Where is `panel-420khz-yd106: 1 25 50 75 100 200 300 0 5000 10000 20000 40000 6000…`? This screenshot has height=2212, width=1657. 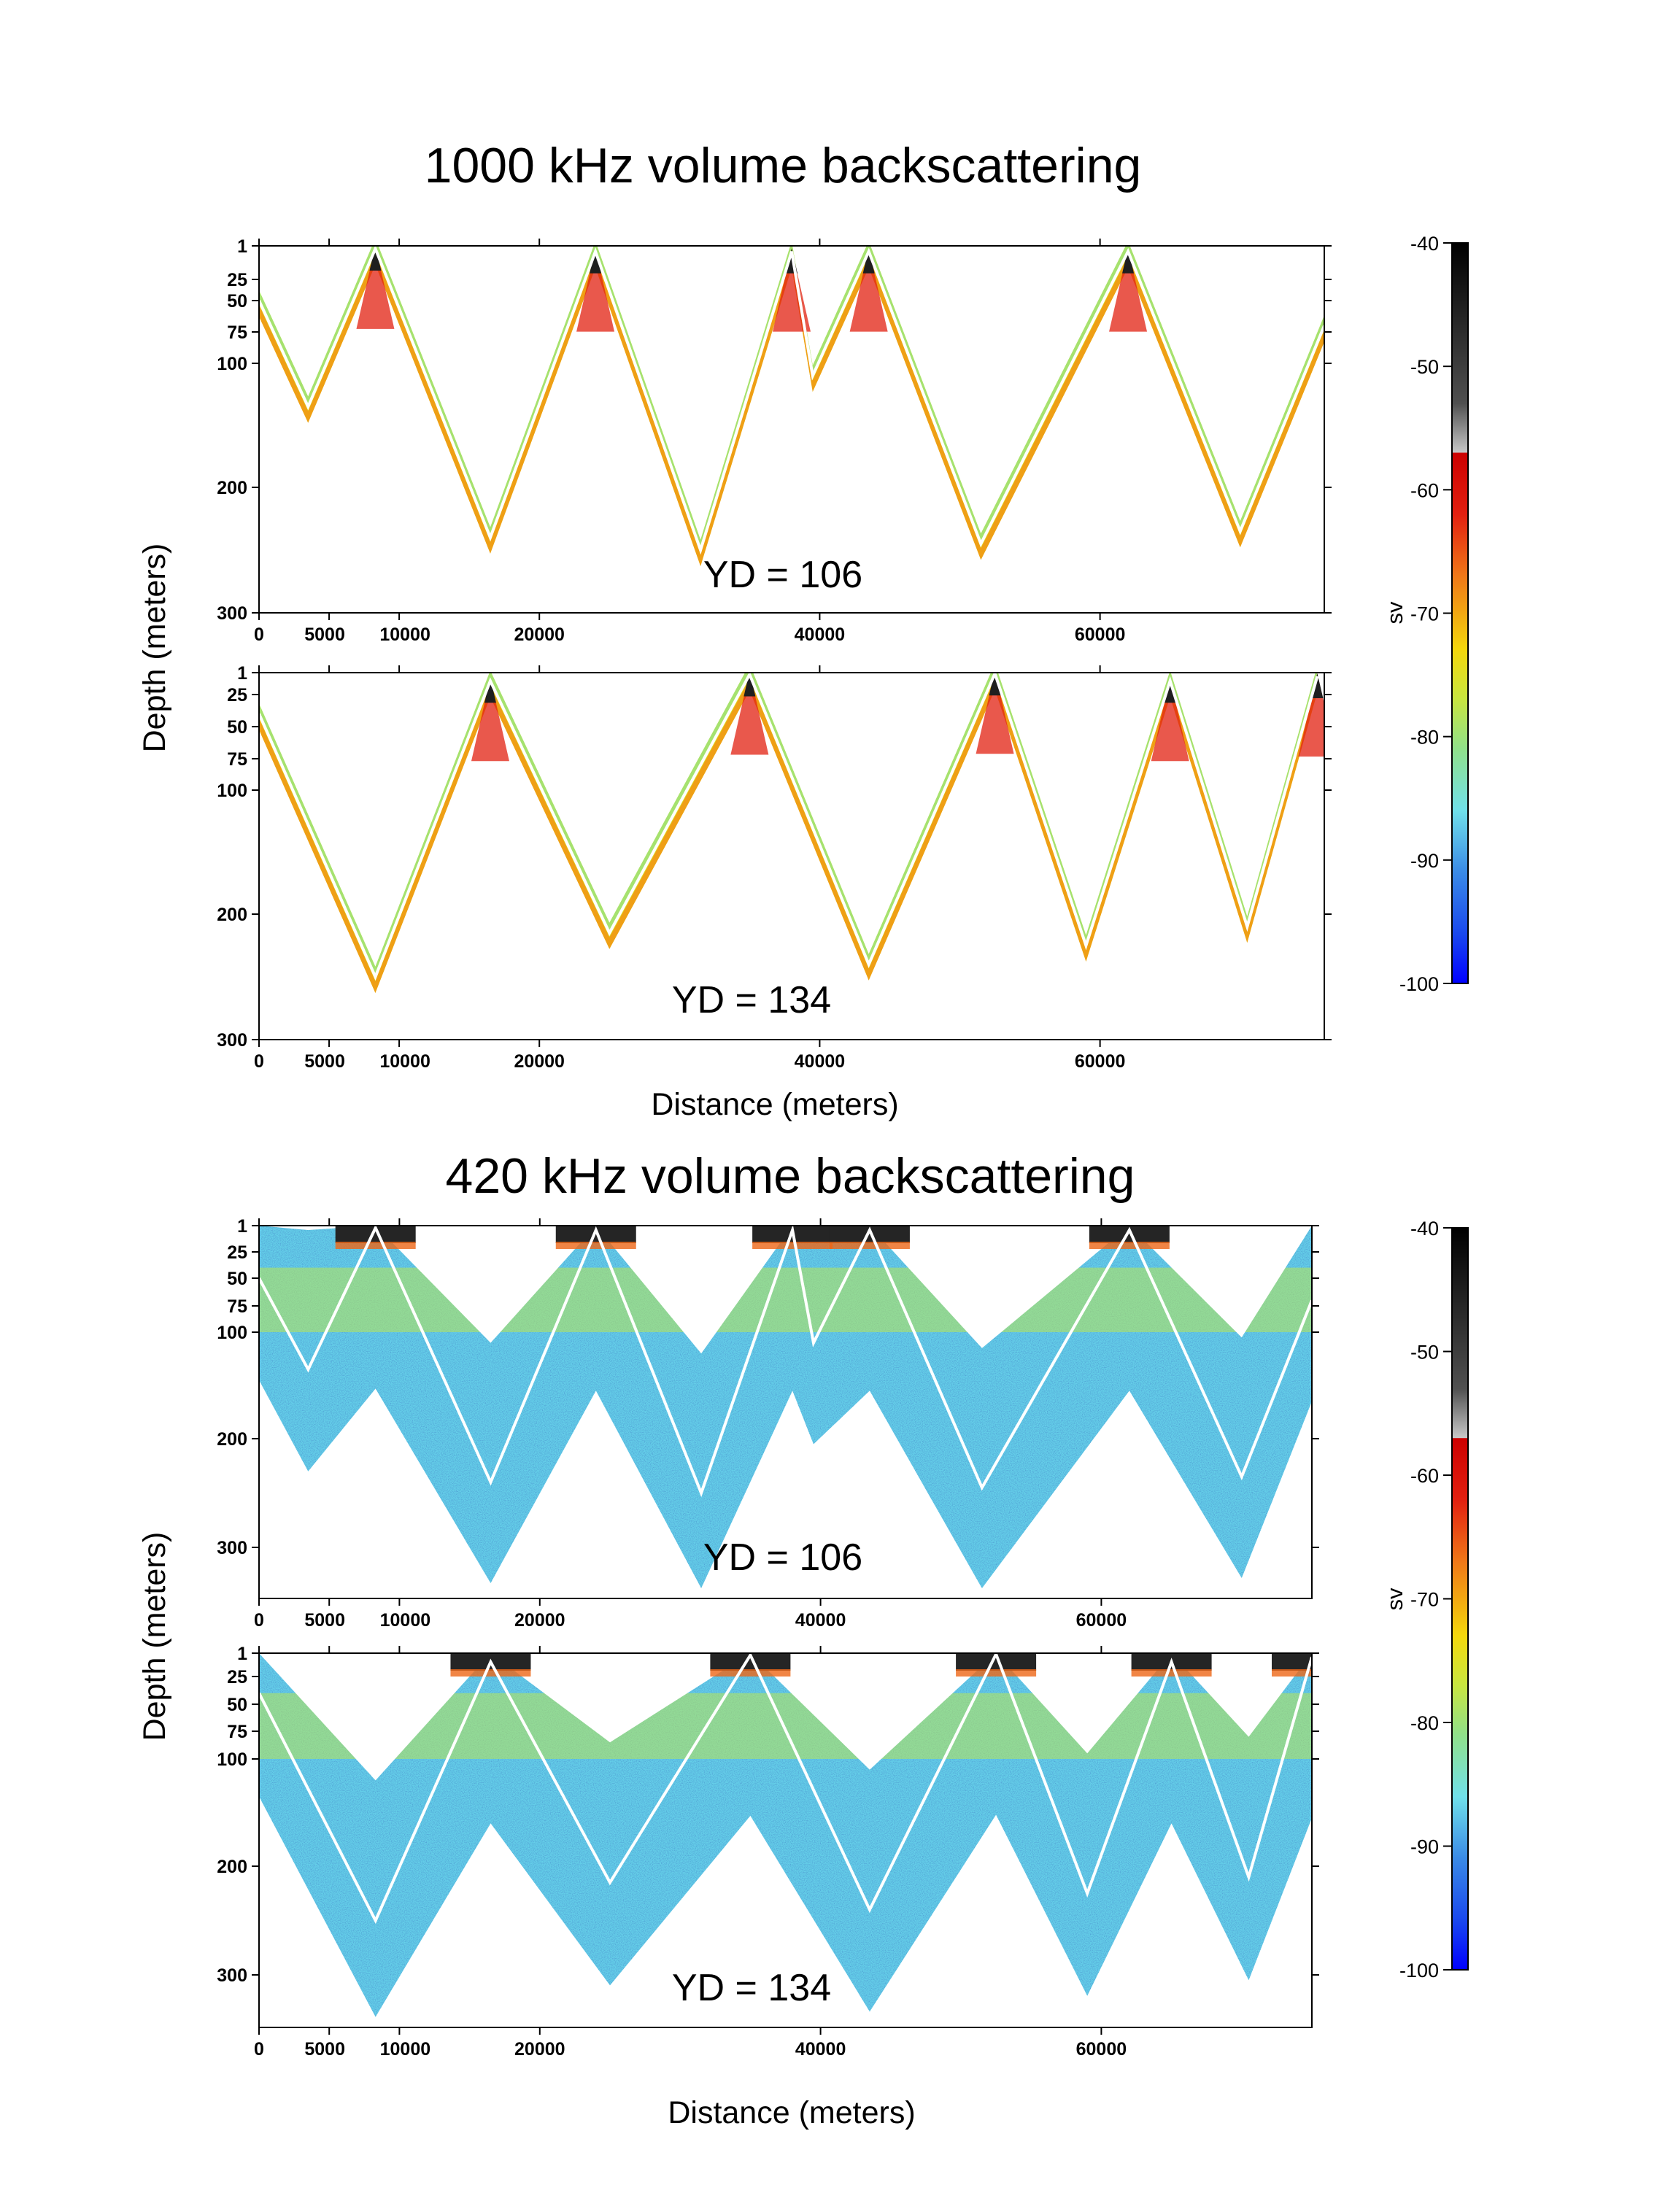
panel-420khz-yd106: 1 25 50 75 100 200 300 0 5000 10000 20000 40000 6000… is located at coordinates (768, 1423).